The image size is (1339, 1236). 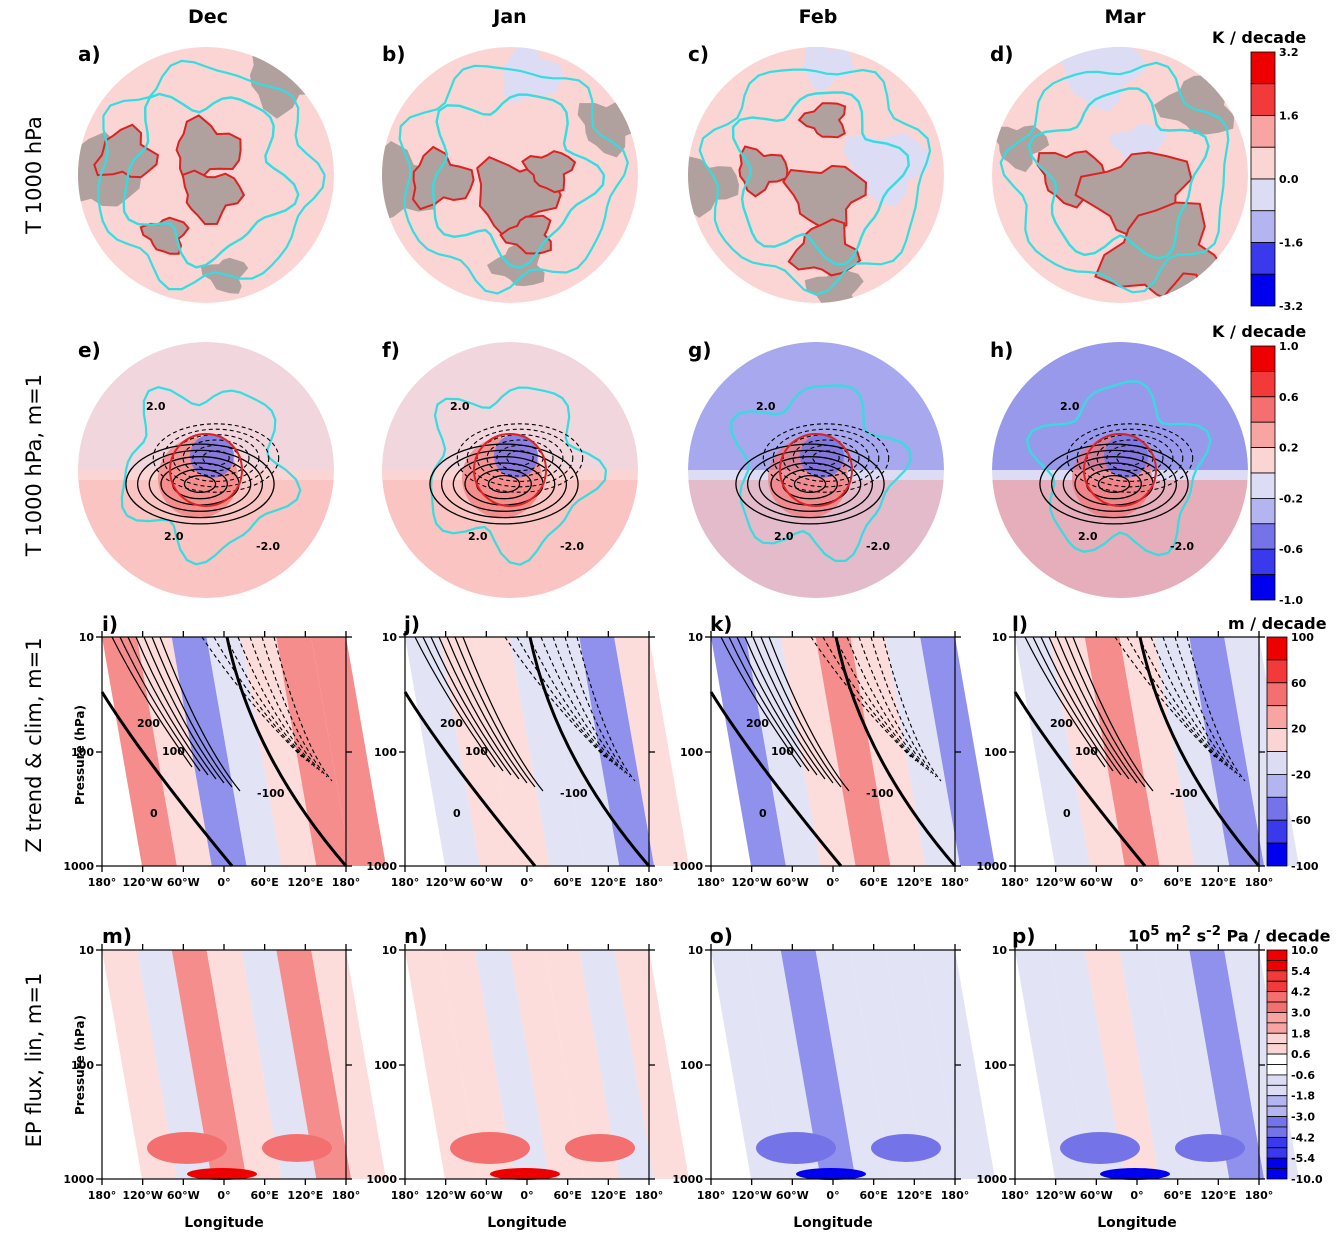 What do you see at coordinates (816, 470) in the screenshot?
I see `polar-map-g: 2.02.0-2.0` at bounding box center [816, 470].